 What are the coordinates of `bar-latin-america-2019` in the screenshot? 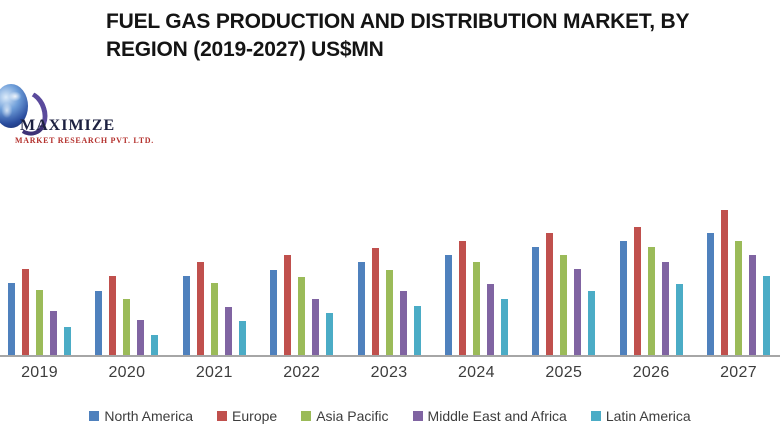 It's located at (67, 341).